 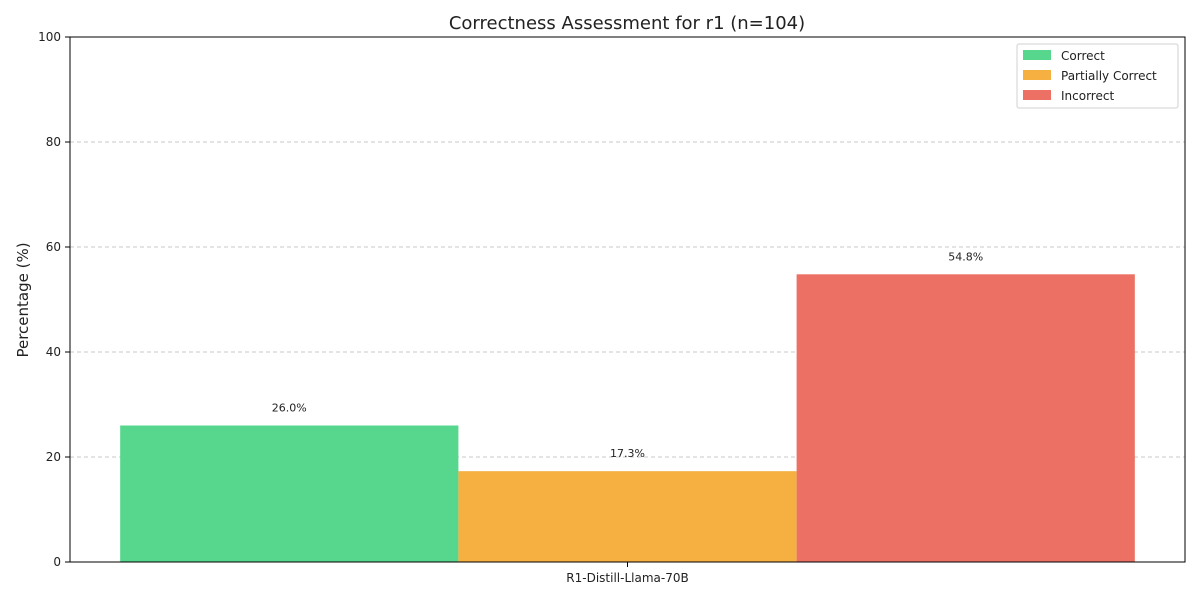 What do you see at coordinates (49, 37) in the screenshot?
I see `y-tick-label: 100` at bounding box center [49, 37].